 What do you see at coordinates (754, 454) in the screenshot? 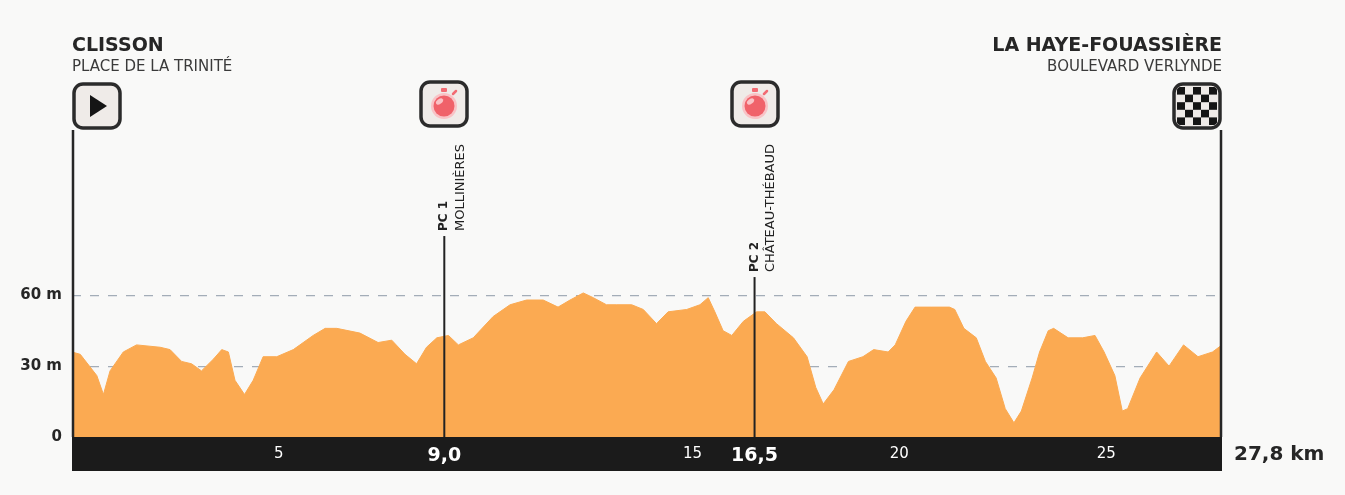
I see `x-tick-label: 16,5` at bounding box center [754, 454].